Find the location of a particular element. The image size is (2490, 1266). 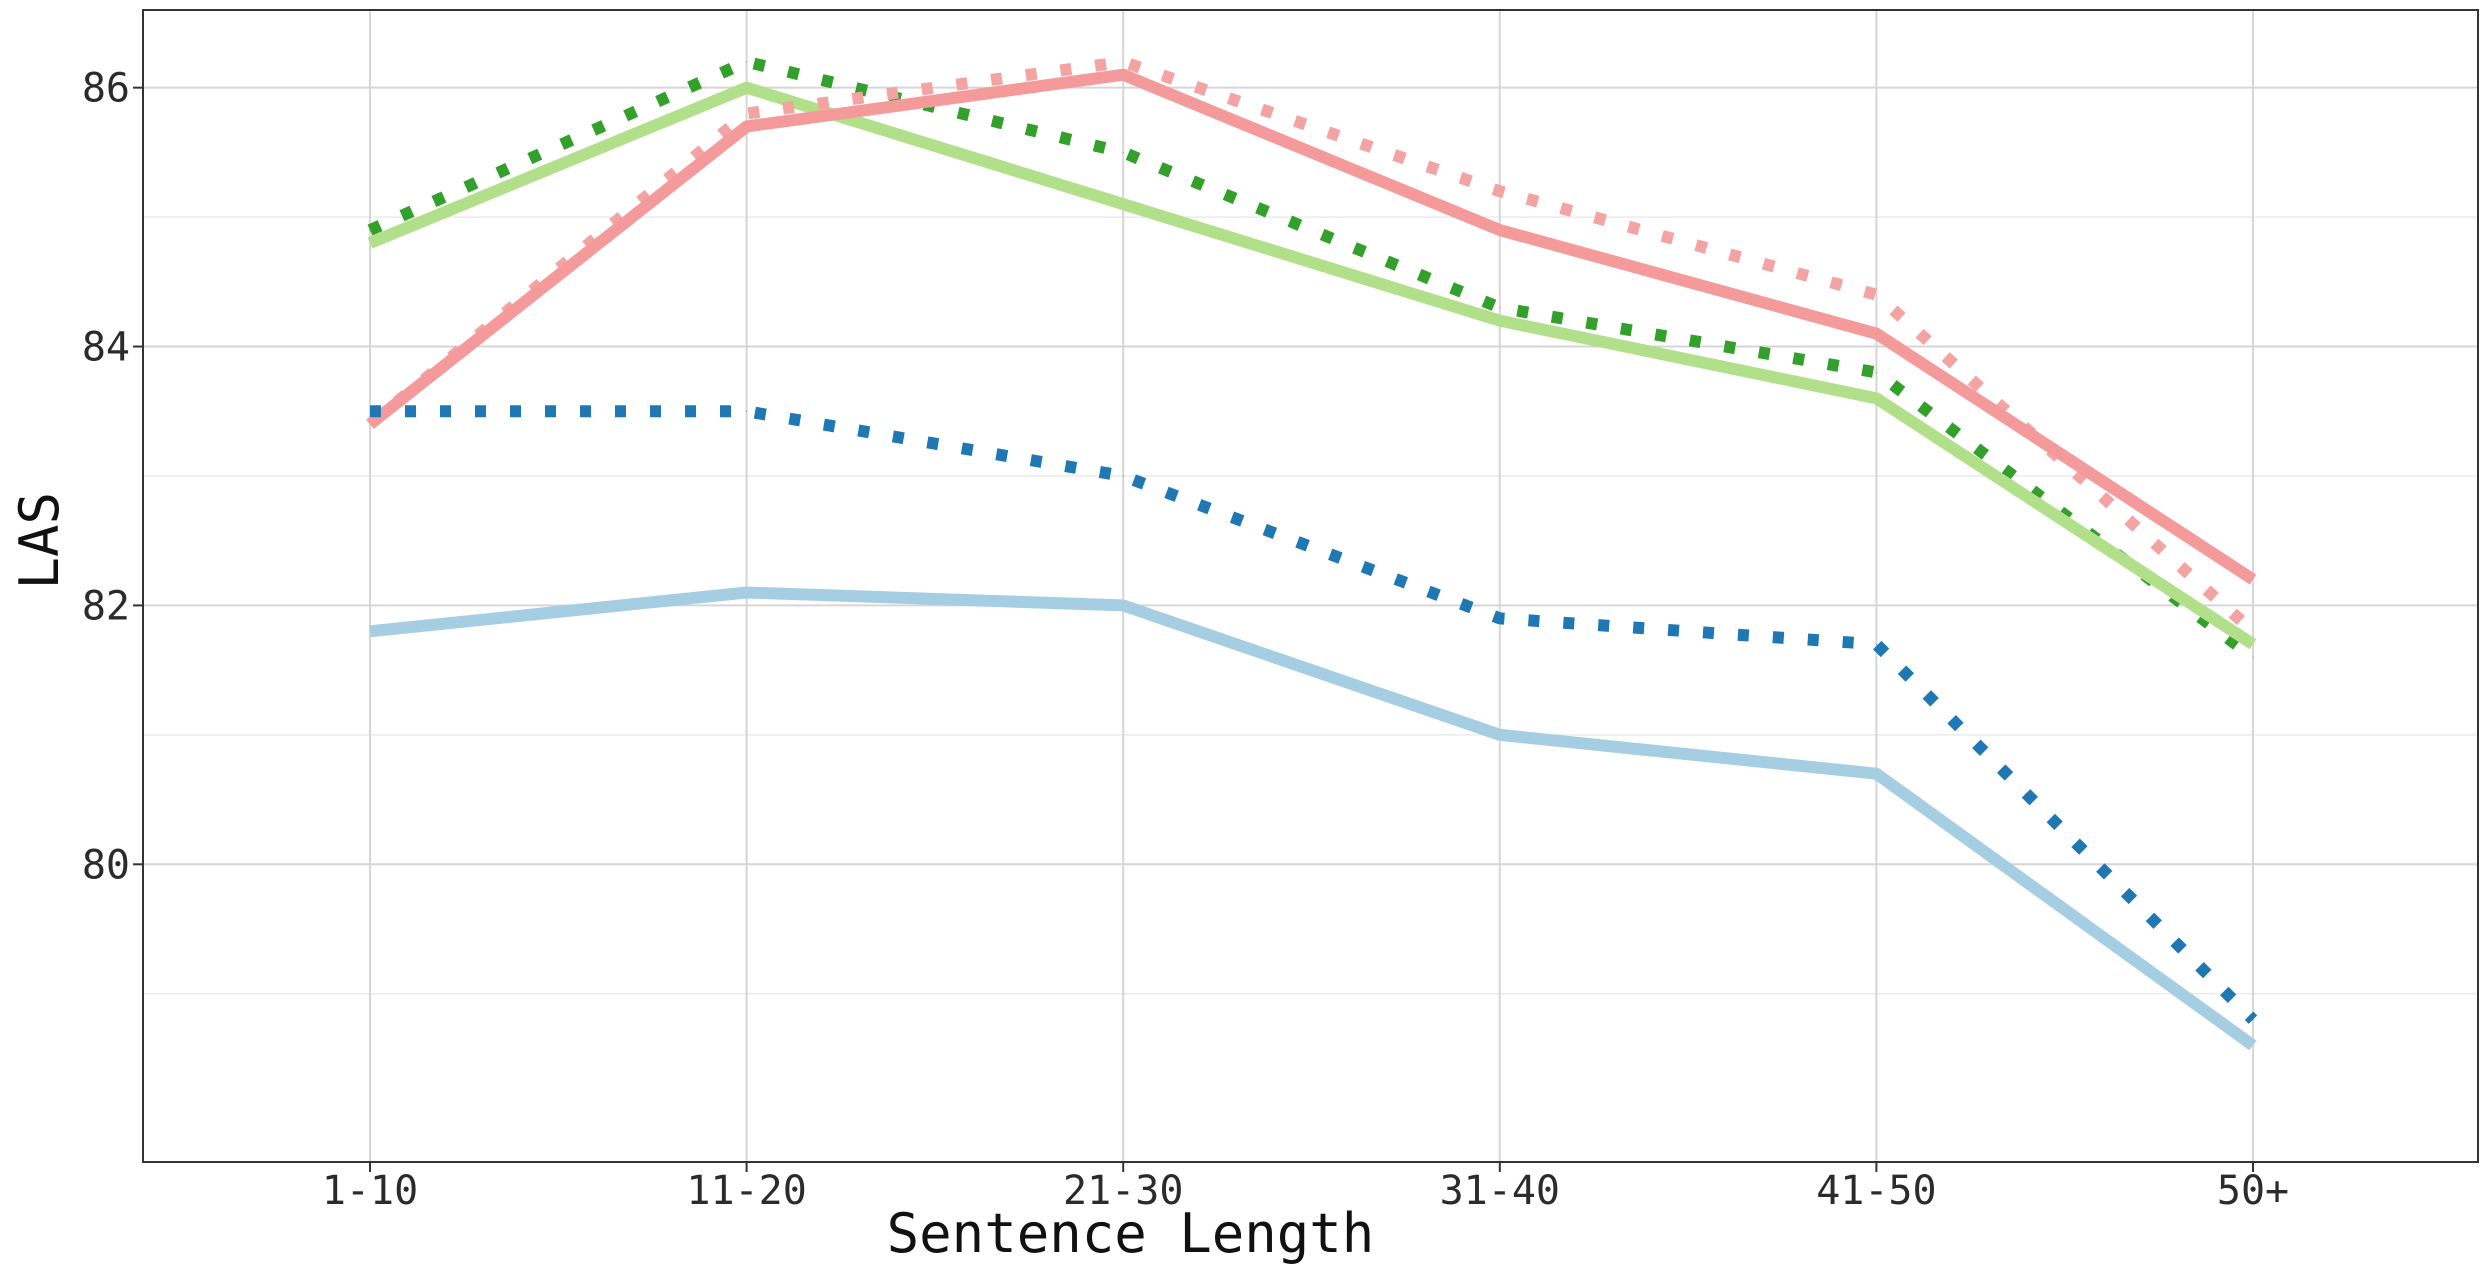

y-tick-label: 82 is located at coordinates (106, 606).